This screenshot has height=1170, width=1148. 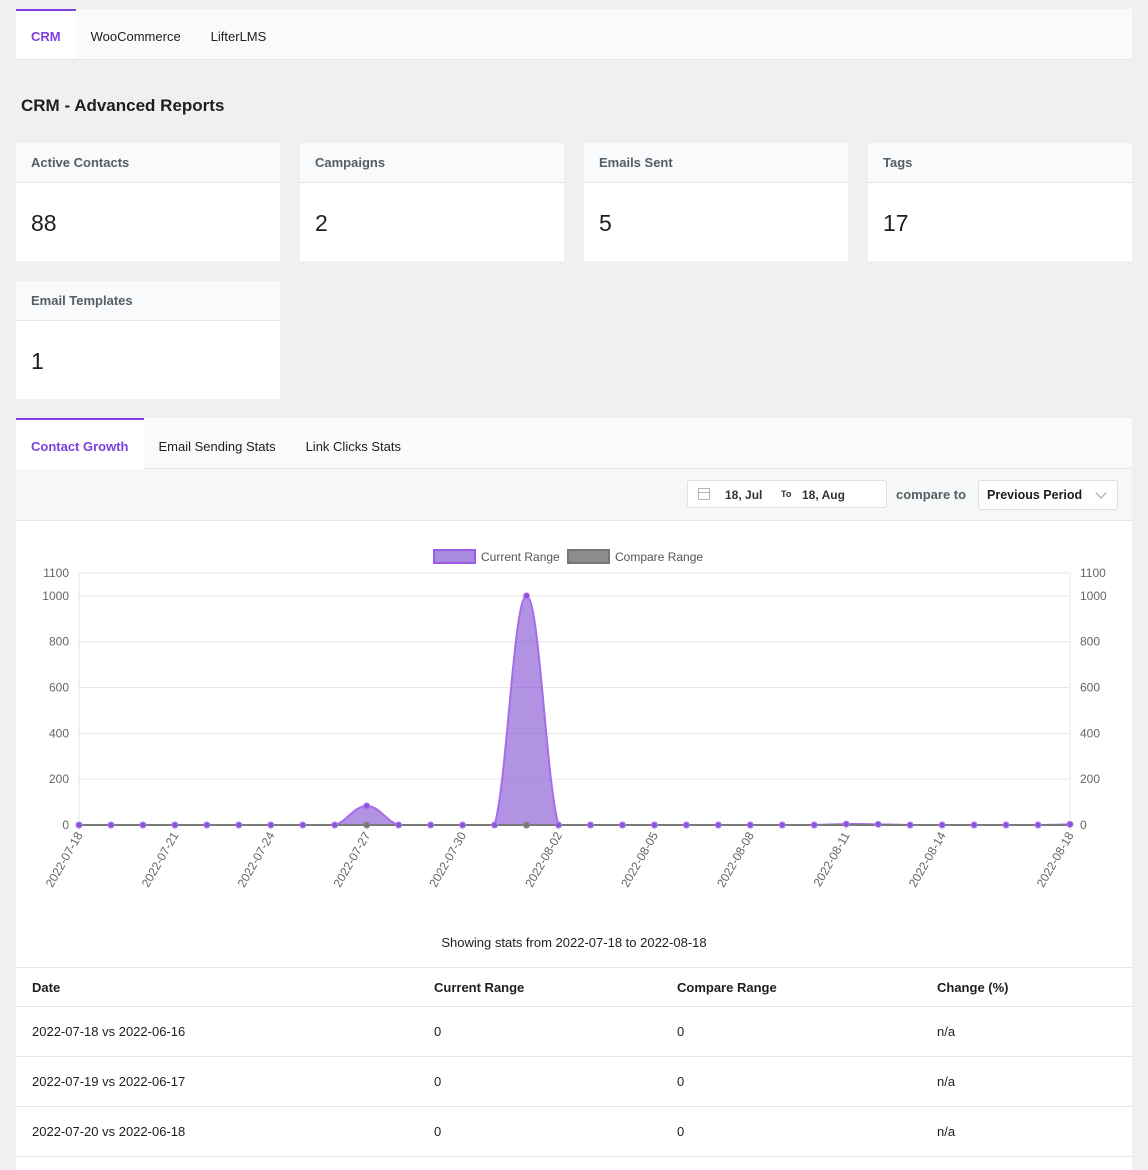 I want to click on cell-current, so click(x=555, y=1163).